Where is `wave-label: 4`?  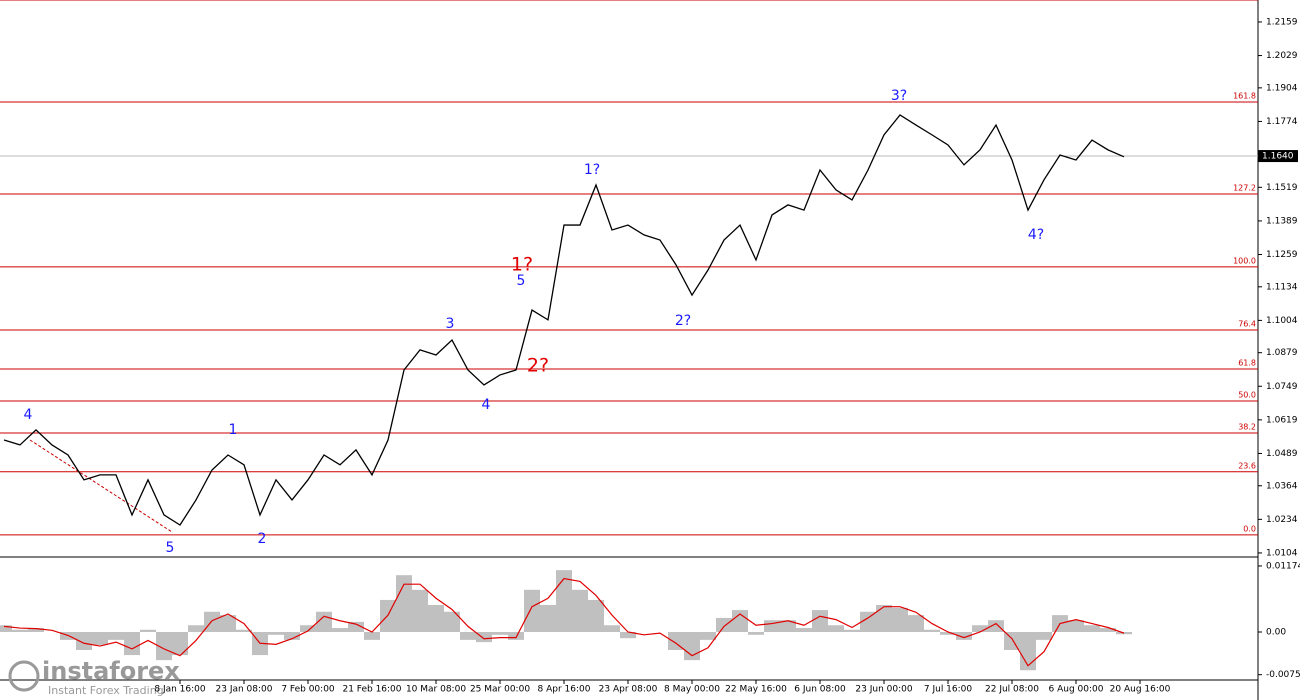 wave-label: 4 is located at coordinates (486, 405).